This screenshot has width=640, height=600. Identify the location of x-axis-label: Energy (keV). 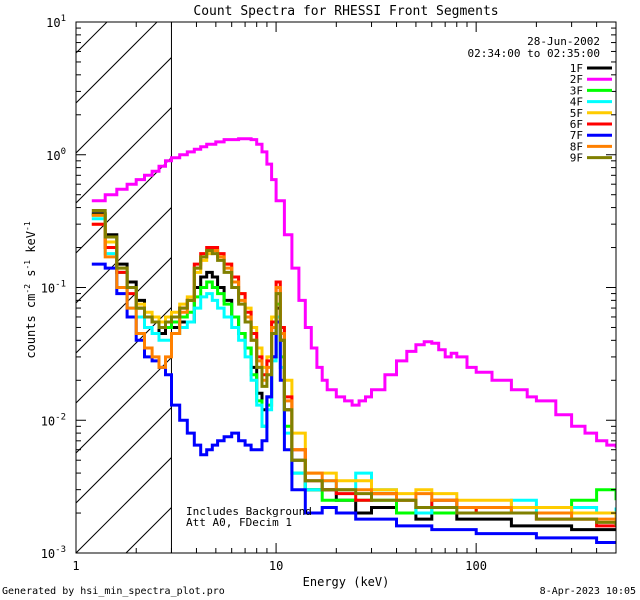
(346, 582).